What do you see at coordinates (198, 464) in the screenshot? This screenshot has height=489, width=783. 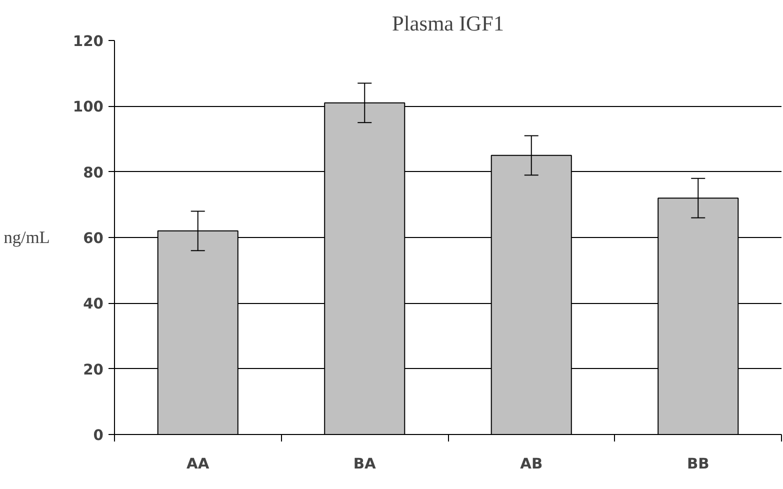 I see `x-tick-label: AA` at bounding box center [198, 464].